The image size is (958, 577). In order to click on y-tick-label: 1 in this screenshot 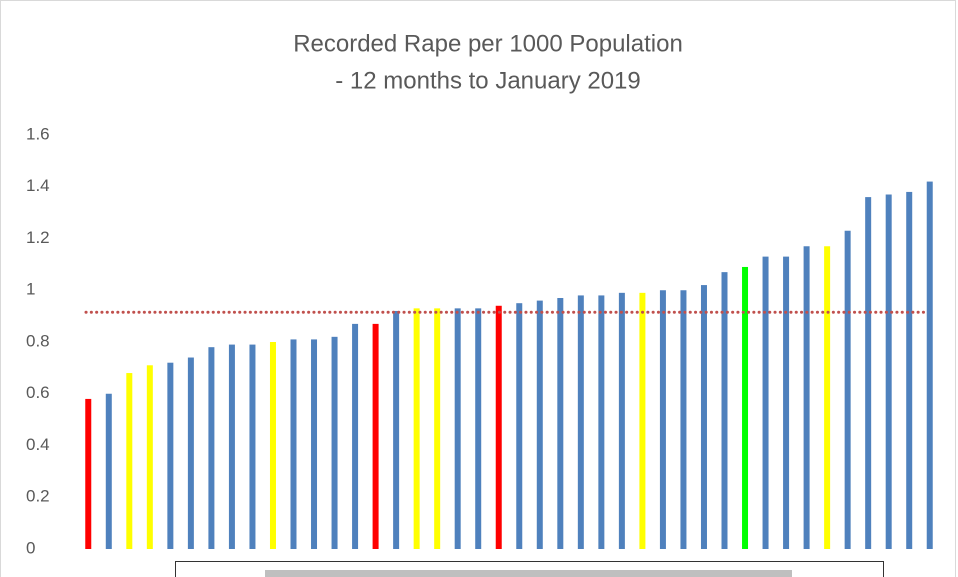, I will do `click(30, 289)`.